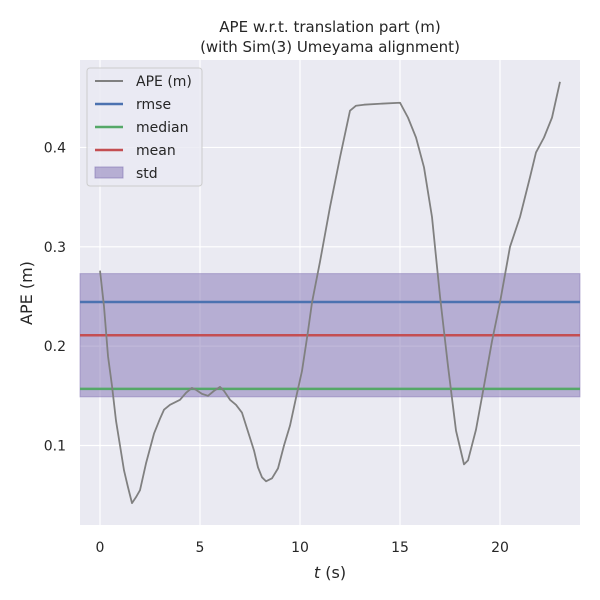  I want to click on chart-subtitle: (with Sim(3) Umeyama alignment), so click(330, 47).